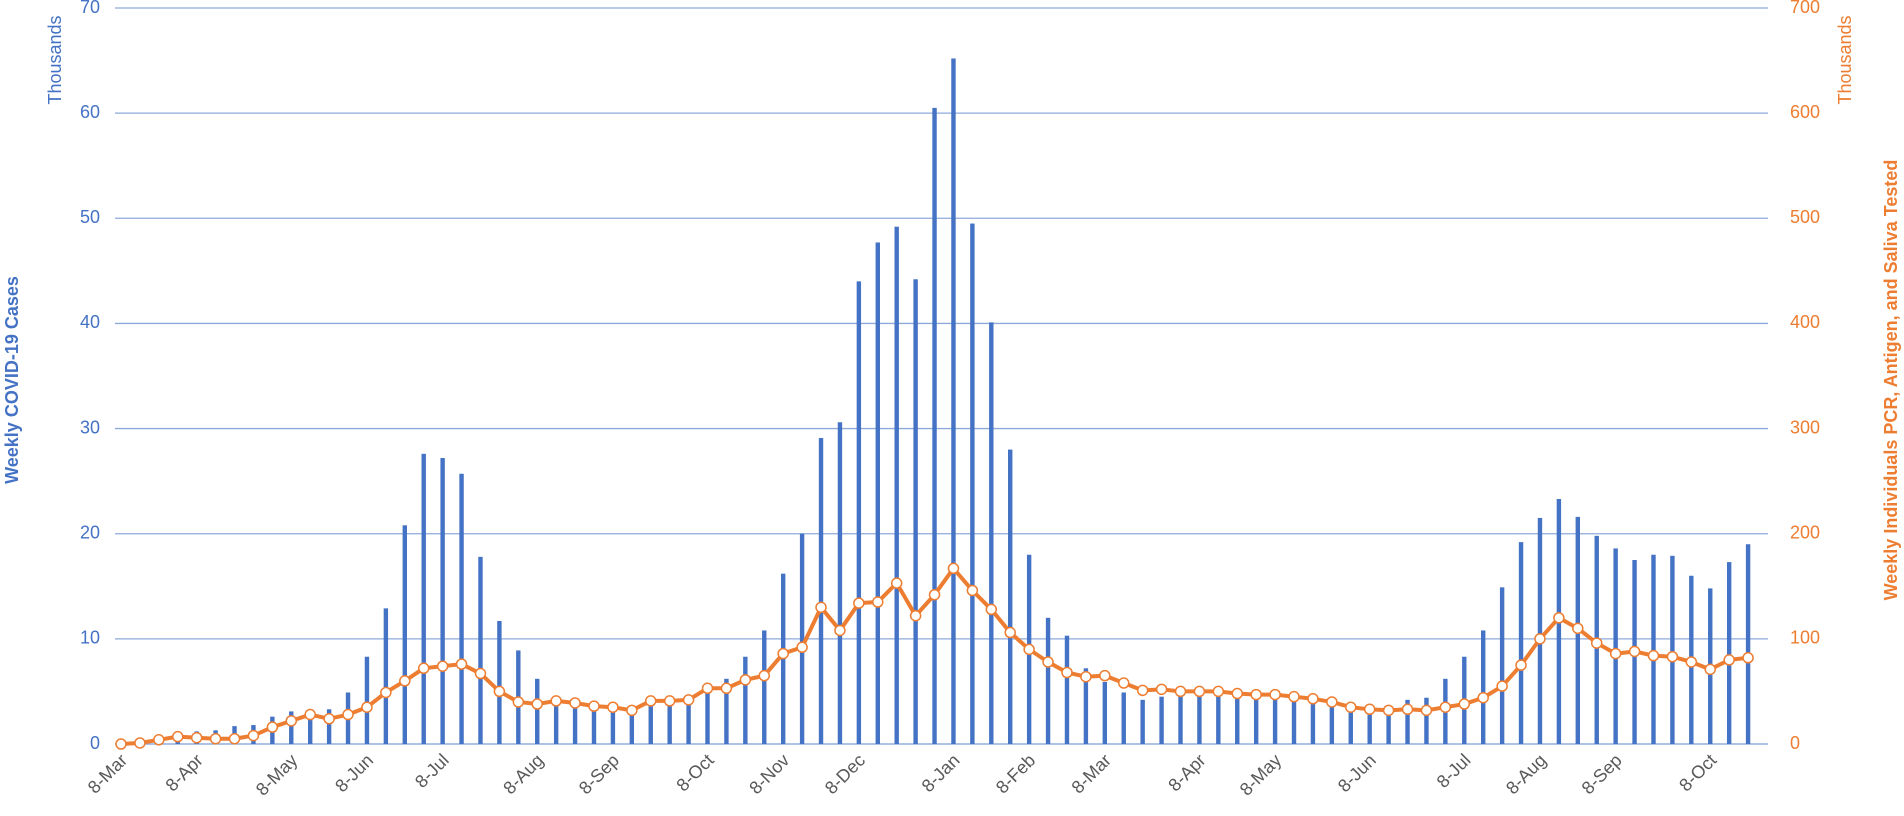 Image resolution: width=1904 pixels, height=816 pixels. I want to click on y-tick-label: 60, so click(90, 112).